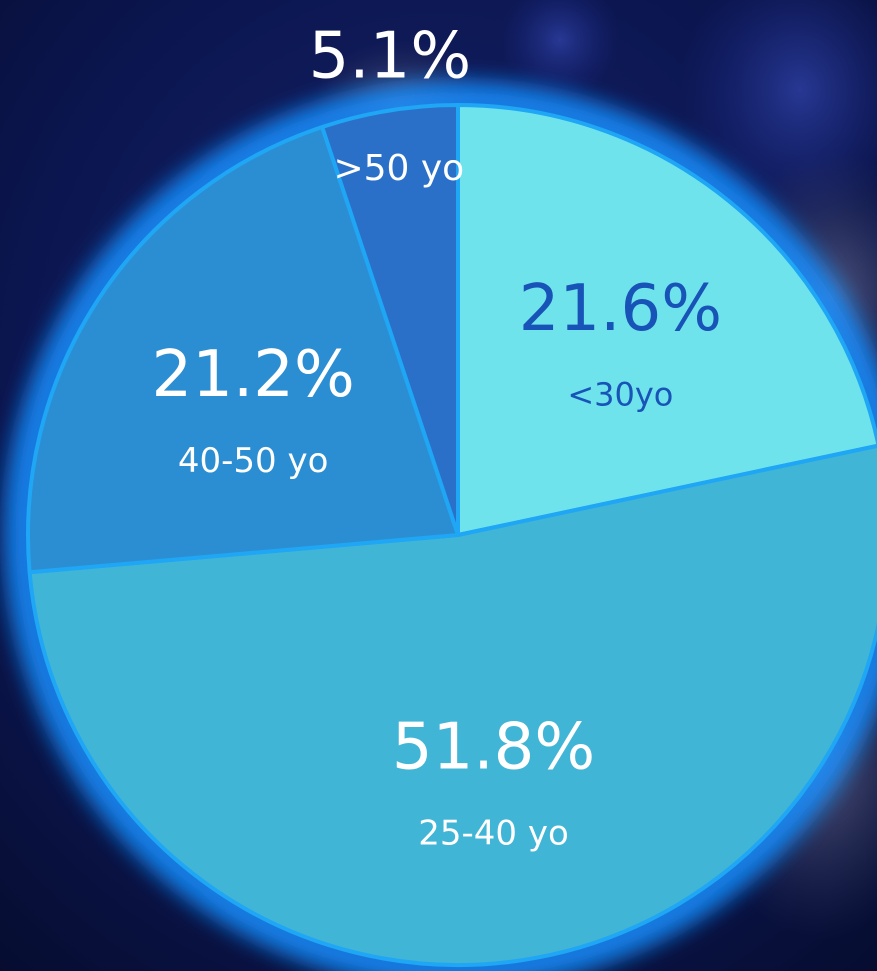 The width and height of the screenshot is (877, 971). What do you see at coordinates (390, 56) in the screenshot?
I see `slice-value-label: 5.1%` at bounding box center [390, 56].